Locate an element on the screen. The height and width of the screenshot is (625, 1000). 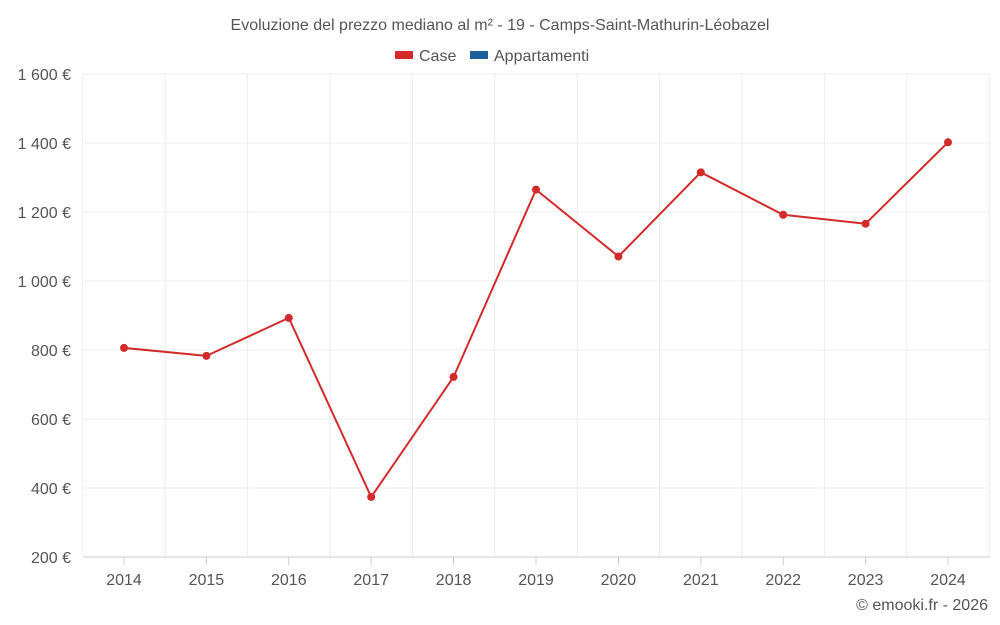
legend-item-case: Case is located at coordinates (425, 56).